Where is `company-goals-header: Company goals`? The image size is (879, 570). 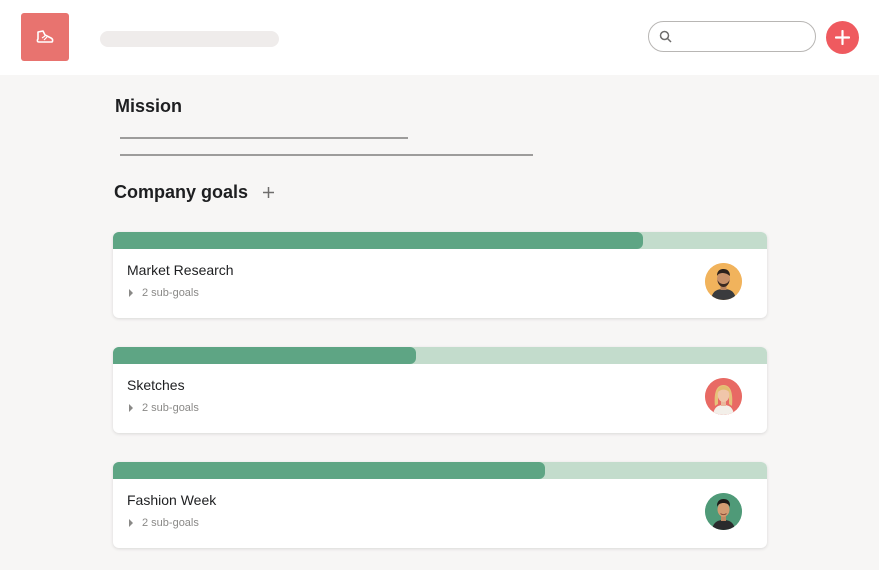
company-goals-header: Company goals is located at coordinates (195, 192).